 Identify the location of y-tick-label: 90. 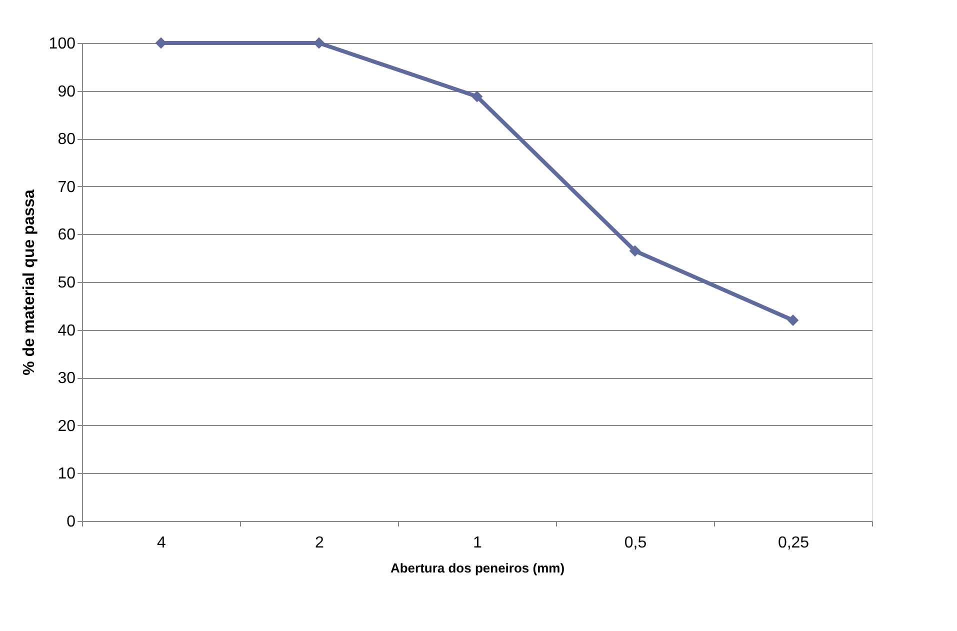
(67, 91).